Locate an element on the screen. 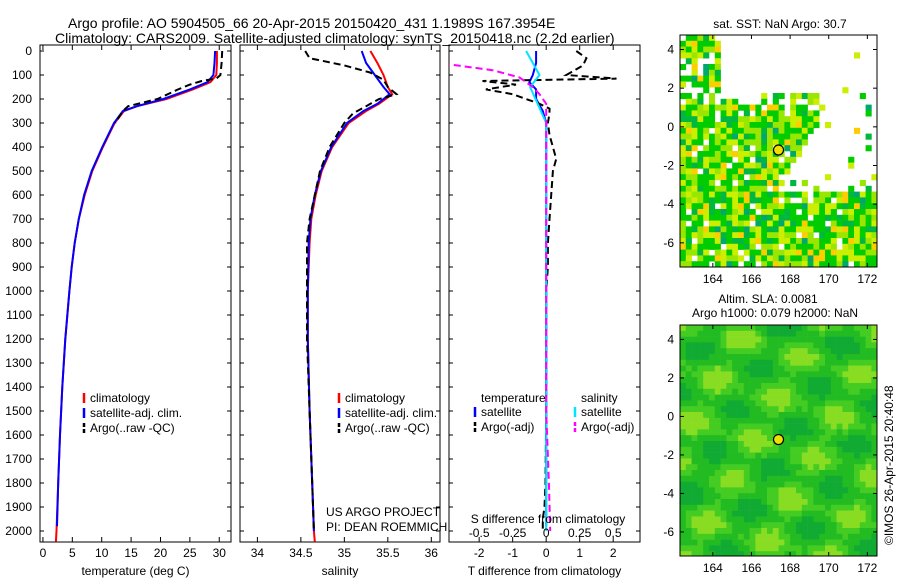 The width and height of the screenshot is (900, 585). pi-label: PI: DEAN ROEMMICH is located at coordinates (386, 527).